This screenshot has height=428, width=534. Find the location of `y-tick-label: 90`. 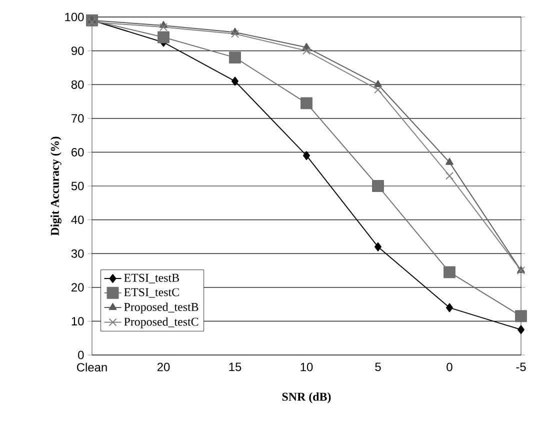

y-tick-label: 90 is located at coordinates (77, 51).